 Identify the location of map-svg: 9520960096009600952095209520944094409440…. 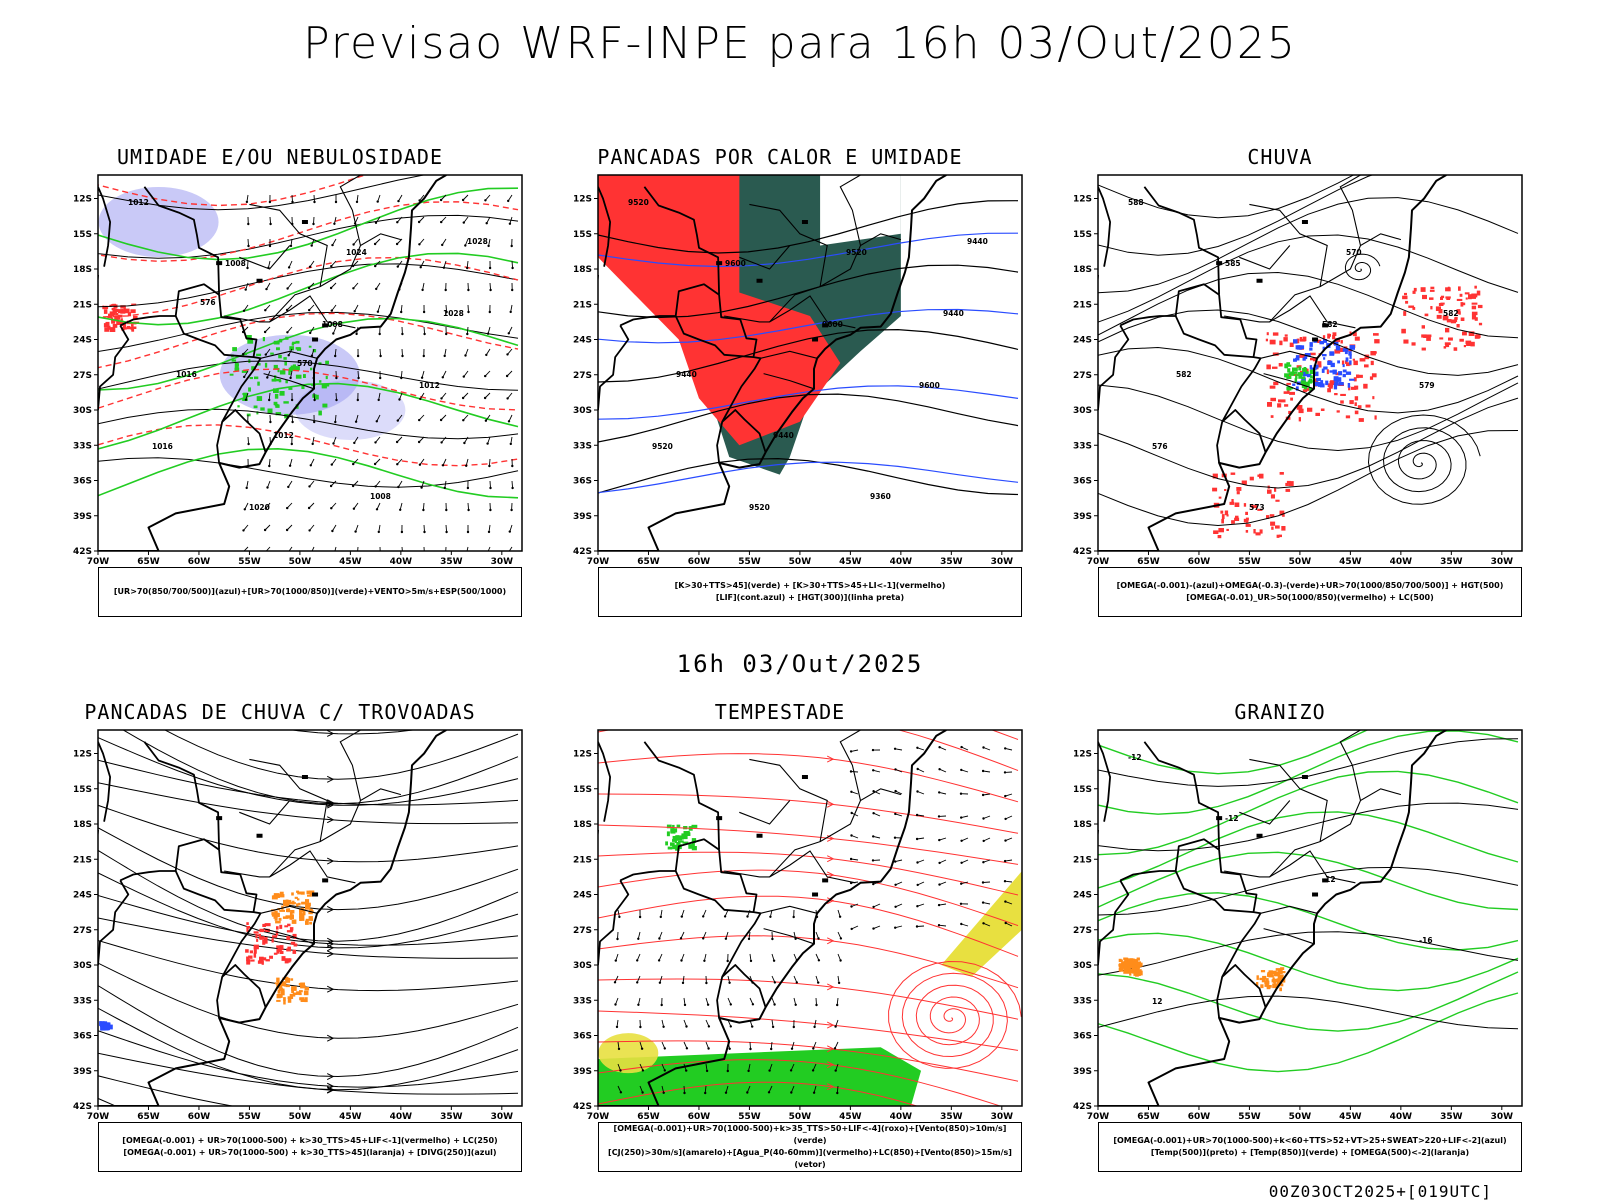
(793, 359).